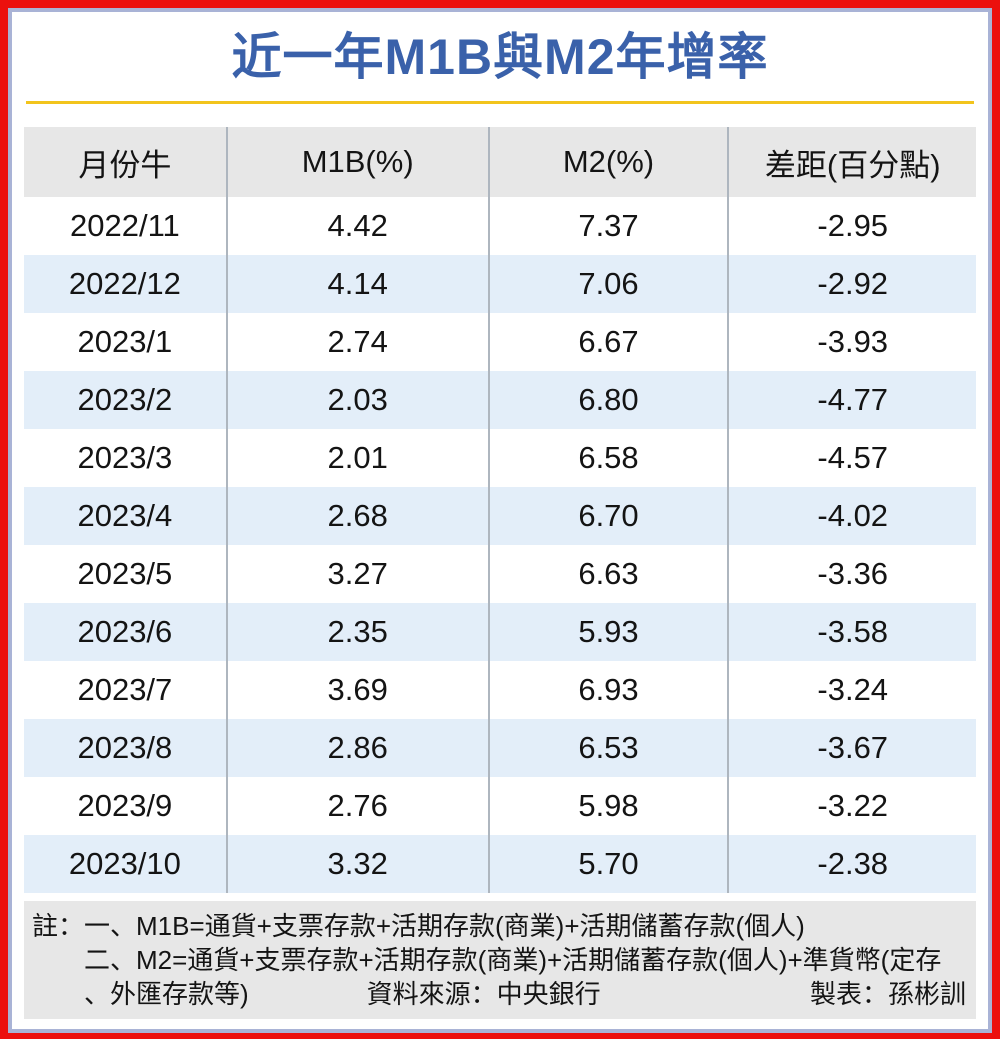  I want to click on gap-cell: -4.57, so click(851, 458).